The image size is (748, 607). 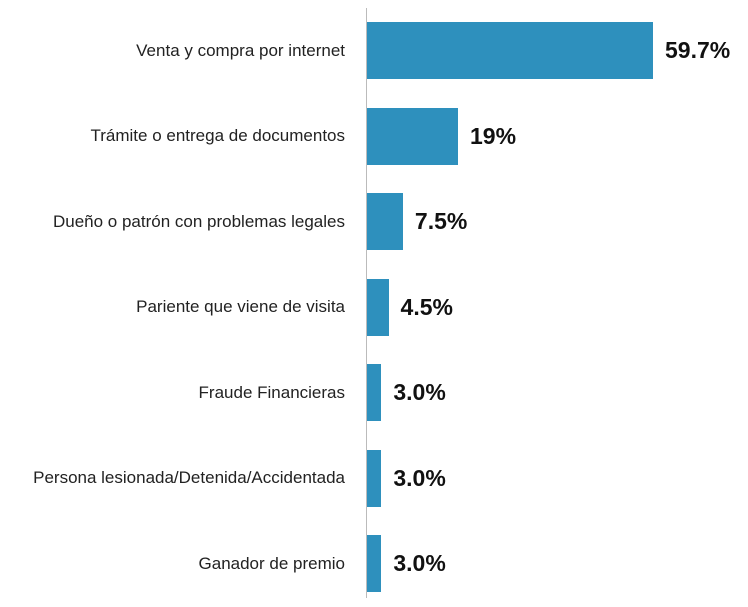 What do you see at coordinates (441, 221) in the screenshot?
I see `value-label: 7.5%` at bounding box center [441, 221].